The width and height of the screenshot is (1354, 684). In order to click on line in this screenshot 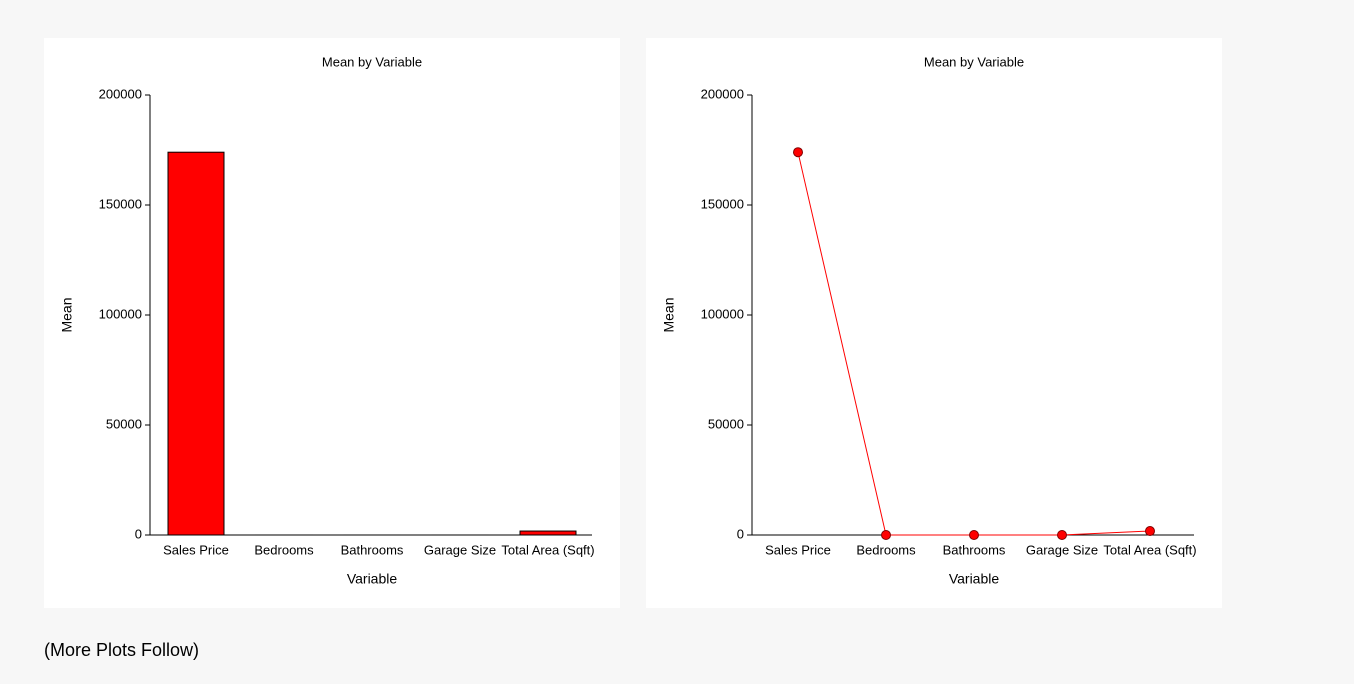, I will do `click(974, 344)`.